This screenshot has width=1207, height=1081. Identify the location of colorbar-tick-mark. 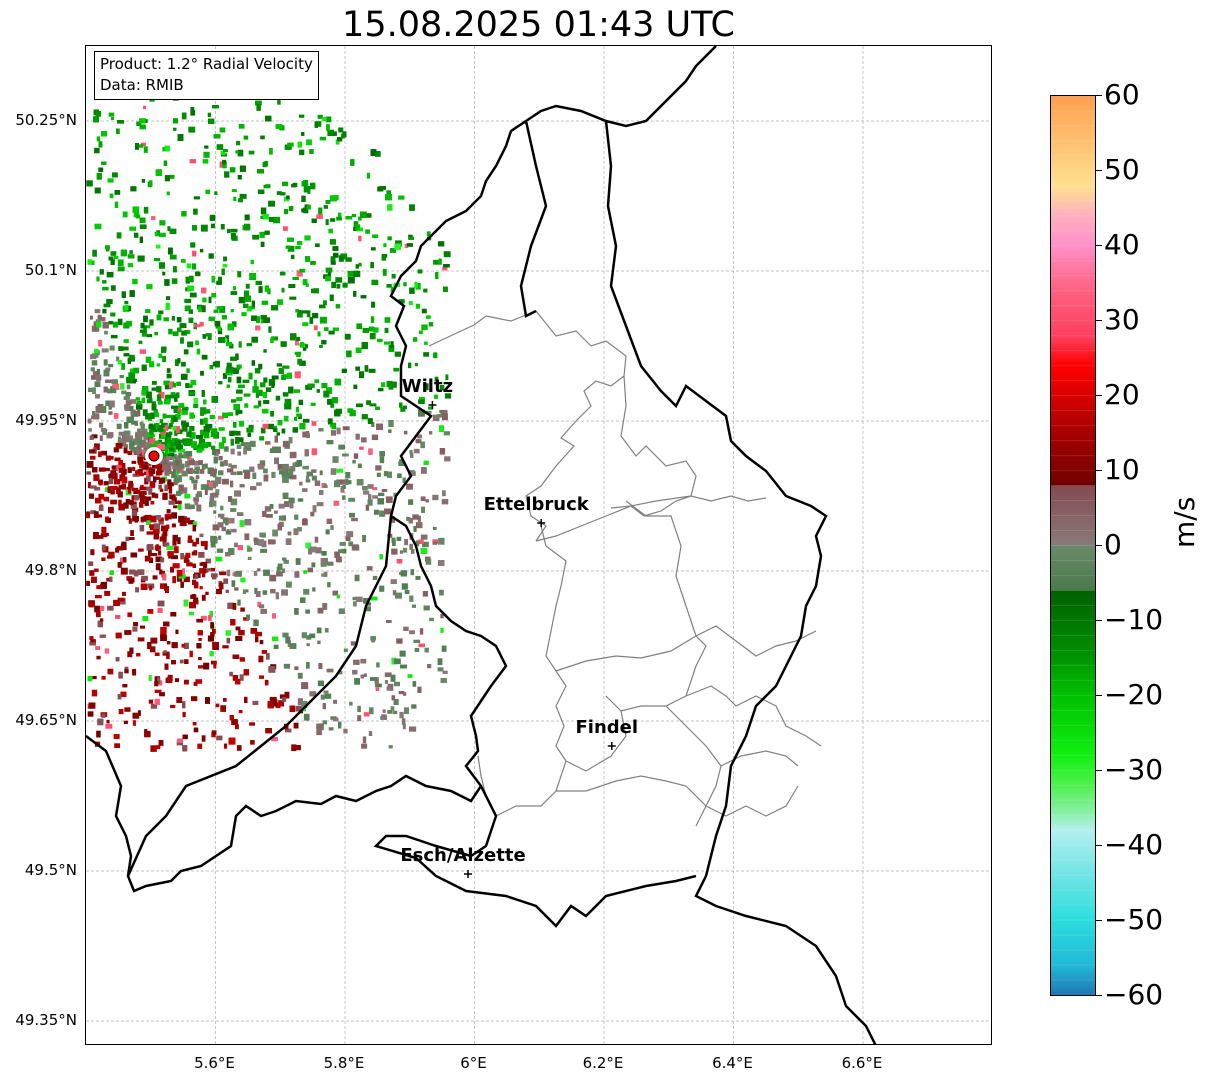
(1099, 545).